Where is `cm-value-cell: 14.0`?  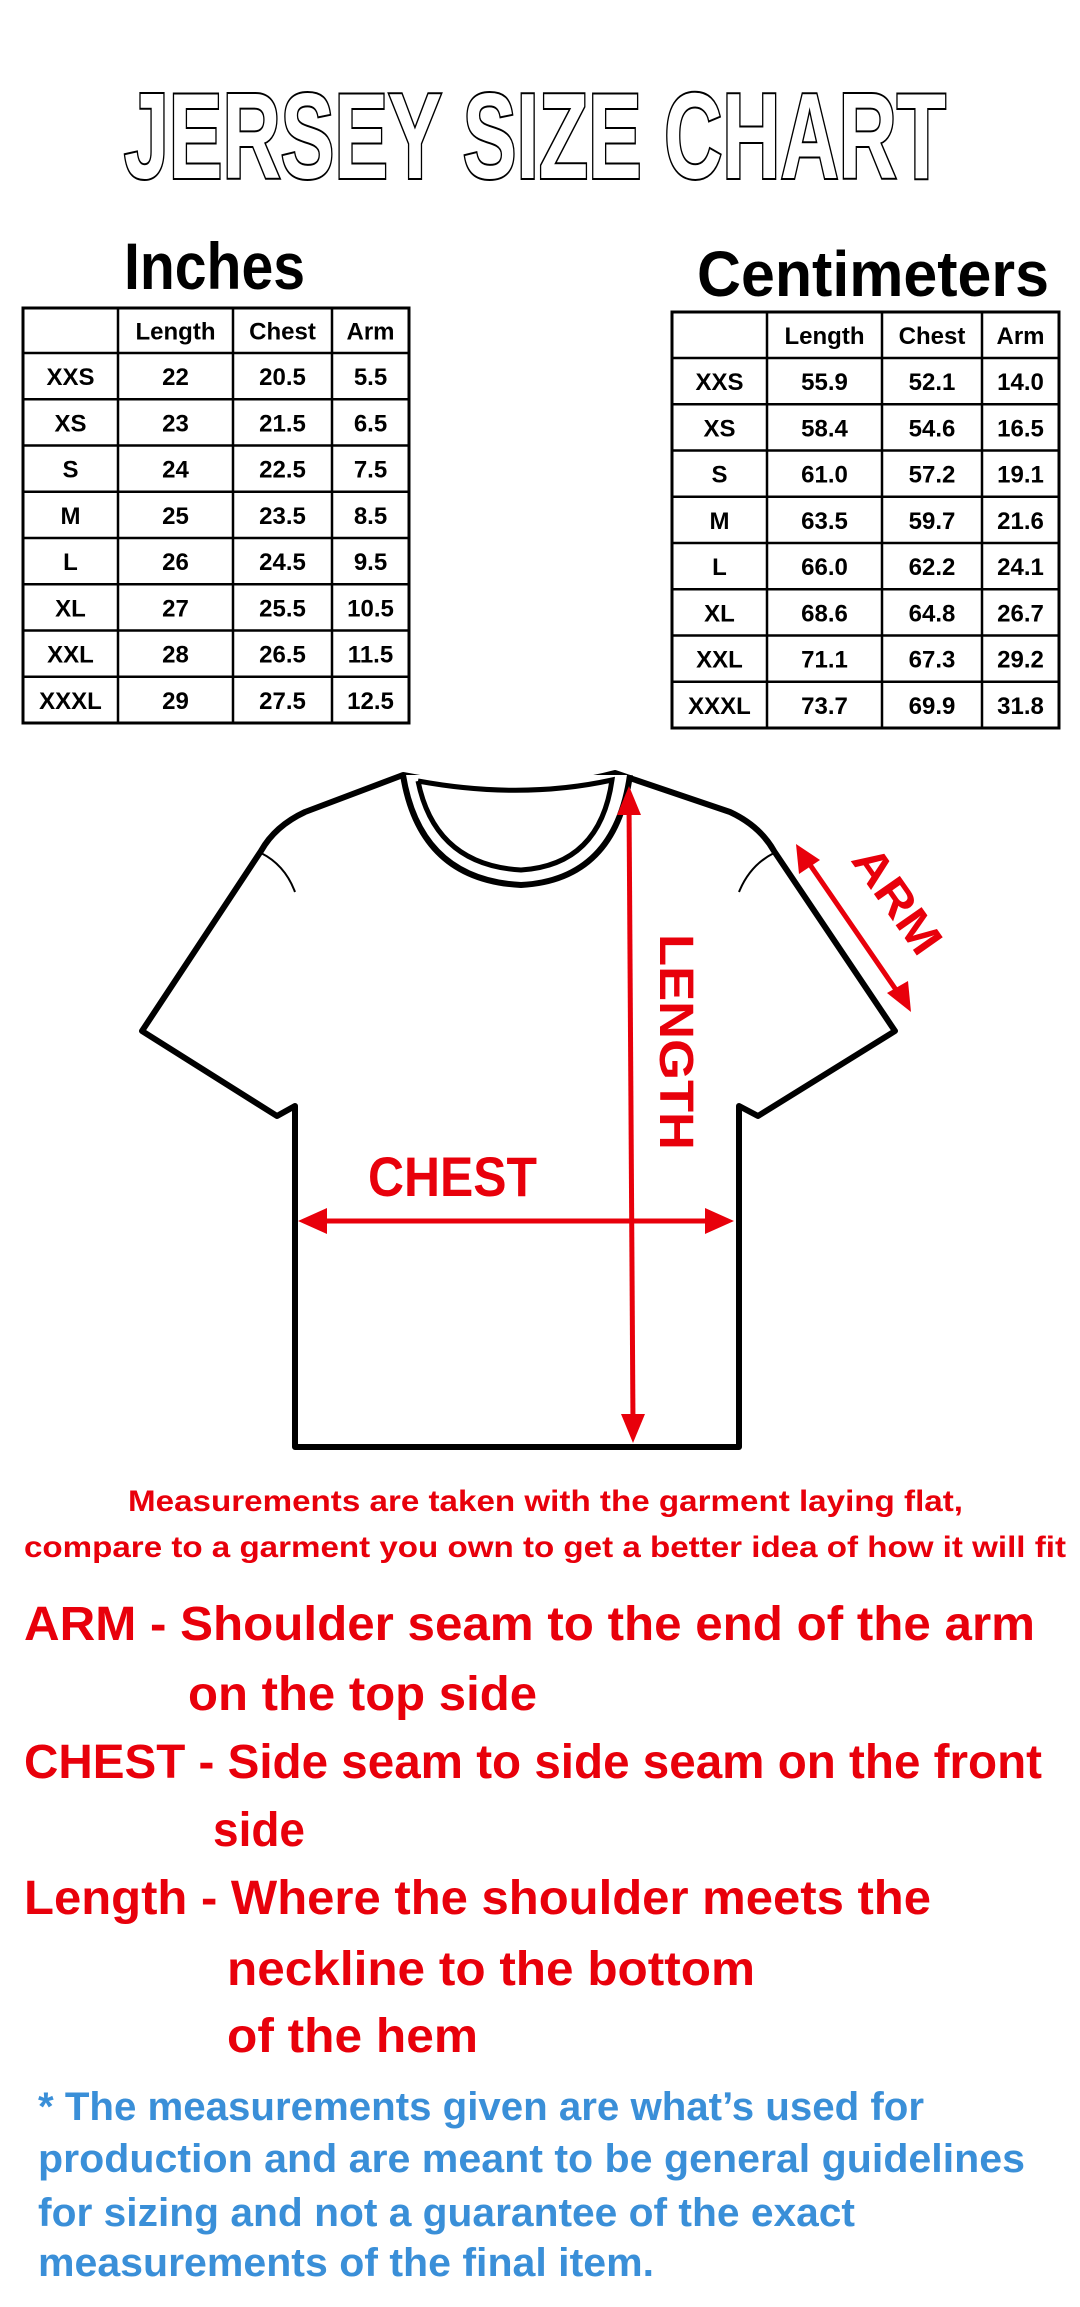
cm-value-cell: 14.0 is located at coordinates (1020, 382).